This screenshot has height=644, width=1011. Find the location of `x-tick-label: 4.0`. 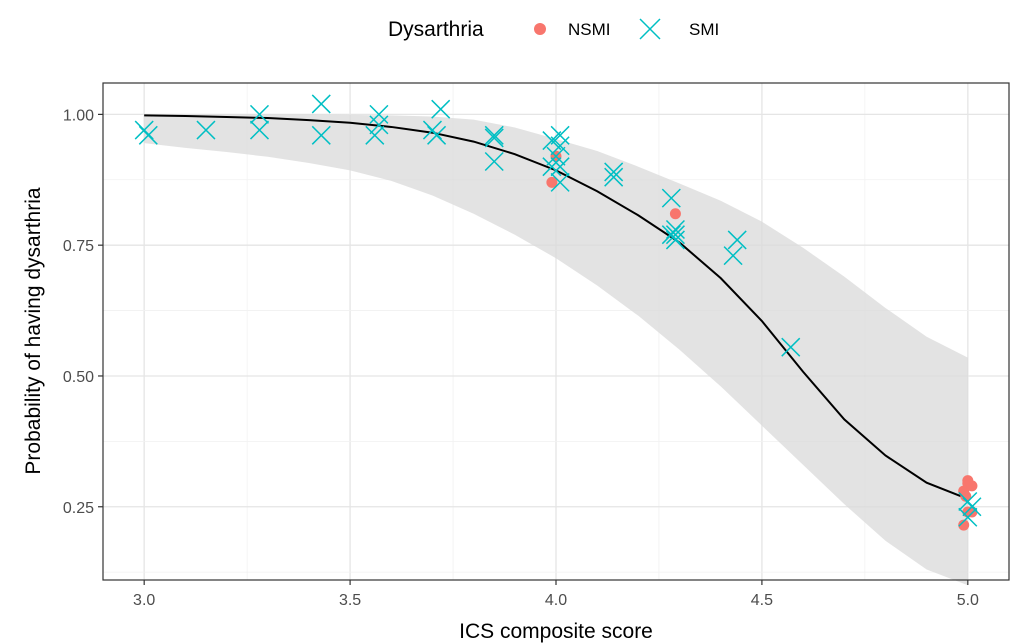

x-tick-label: 4.0 is located at coordinates (556, 600).